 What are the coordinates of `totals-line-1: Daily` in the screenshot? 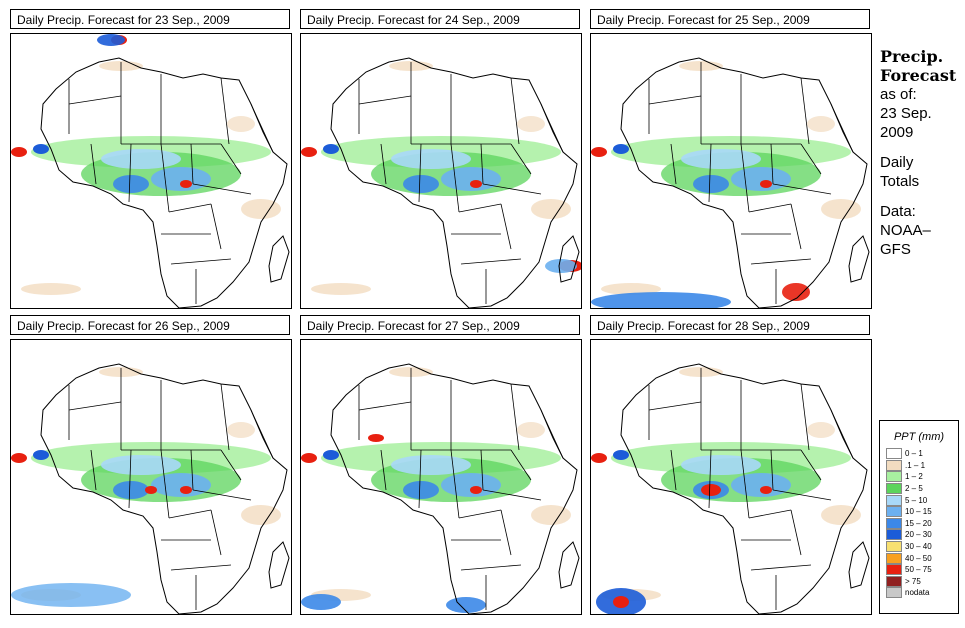 It's located at (897, 162).